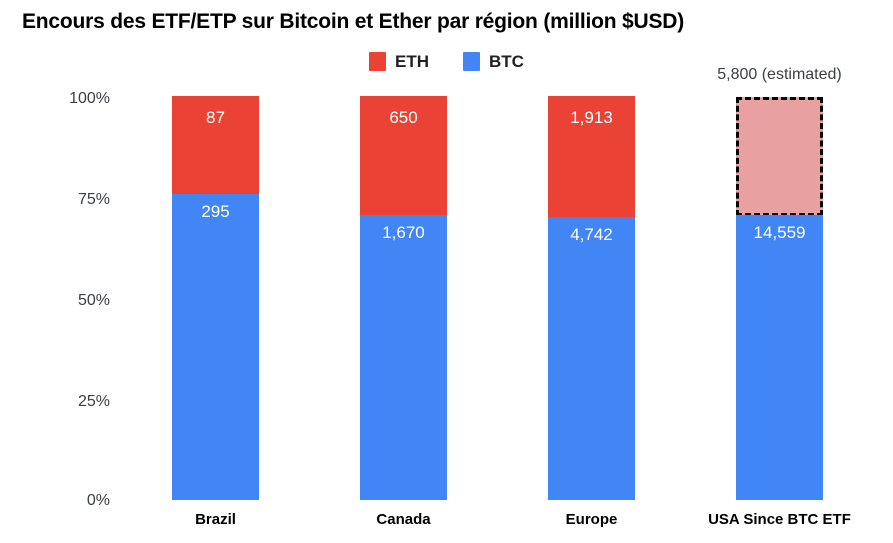 The height and width of the screenshot is (543, 893). Describe the element at coordinates (93, 199) in the screenshot. I see `y-tick-75: 75%` at that location.